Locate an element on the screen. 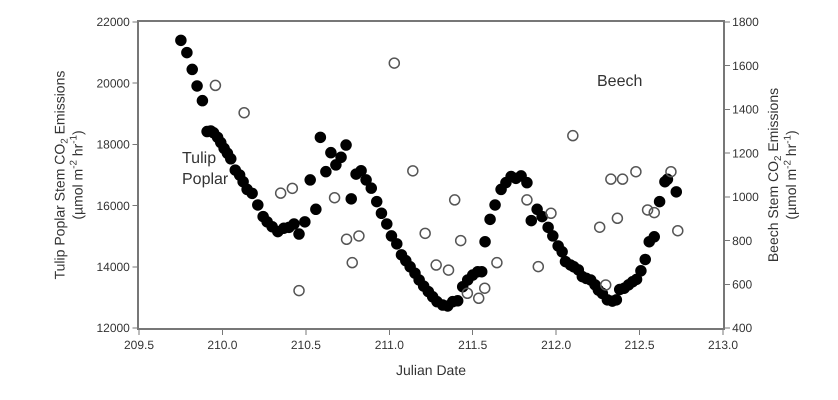 This screenshot has width=838, height=400. x-tick-label: 210.0 is located at coordinates (222, 345).